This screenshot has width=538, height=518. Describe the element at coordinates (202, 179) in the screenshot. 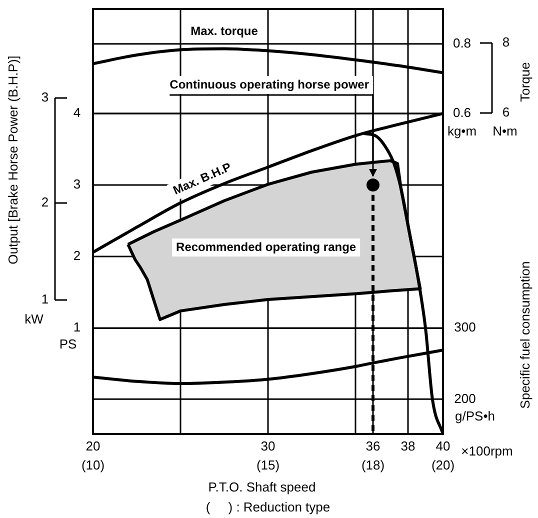

I see `text: Max. B.H.P` at that location.